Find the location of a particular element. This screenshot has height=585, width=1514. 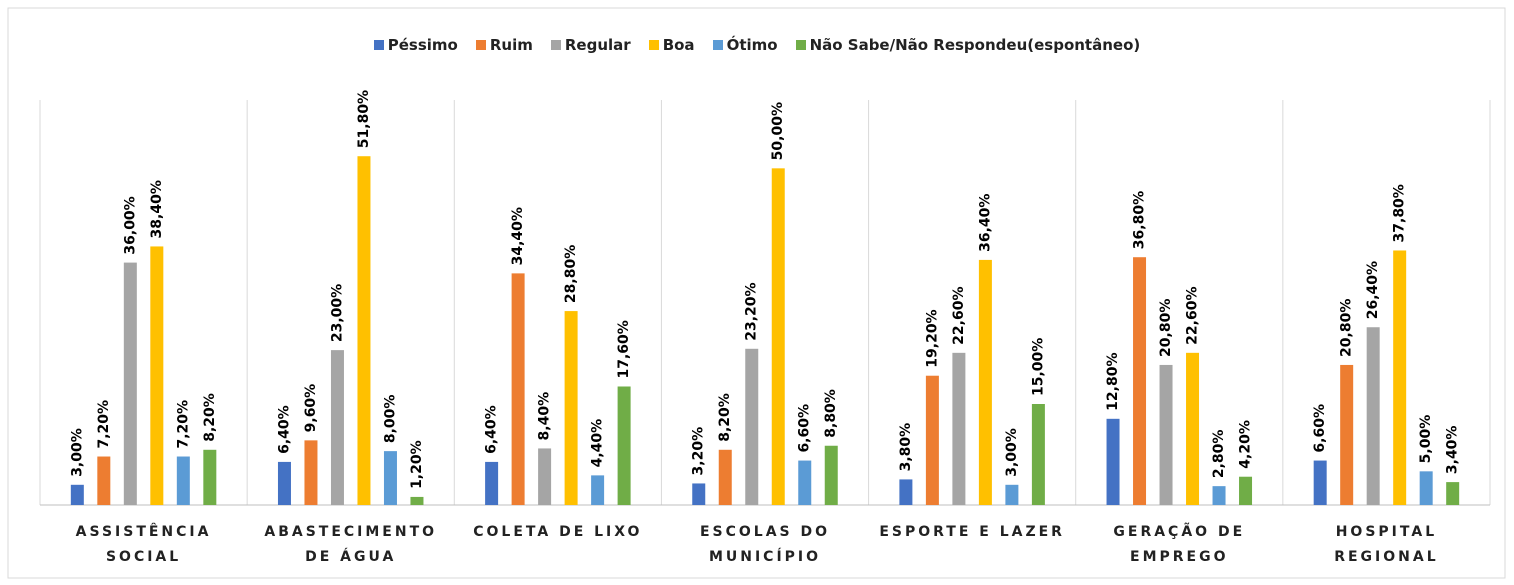

legend-item: Ruim is located at coordinates (504, 45).